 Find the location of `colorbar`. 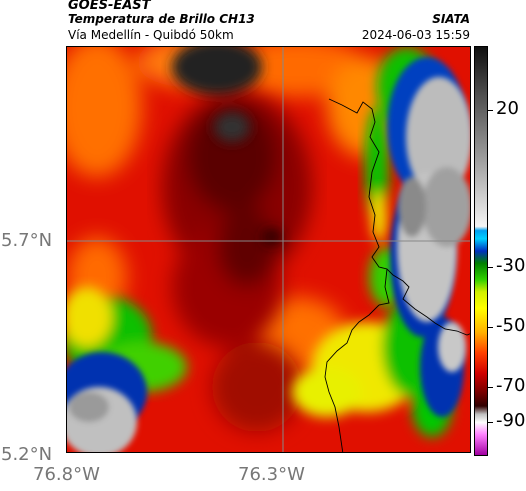

colorbar is located at coordinates (481, 251).